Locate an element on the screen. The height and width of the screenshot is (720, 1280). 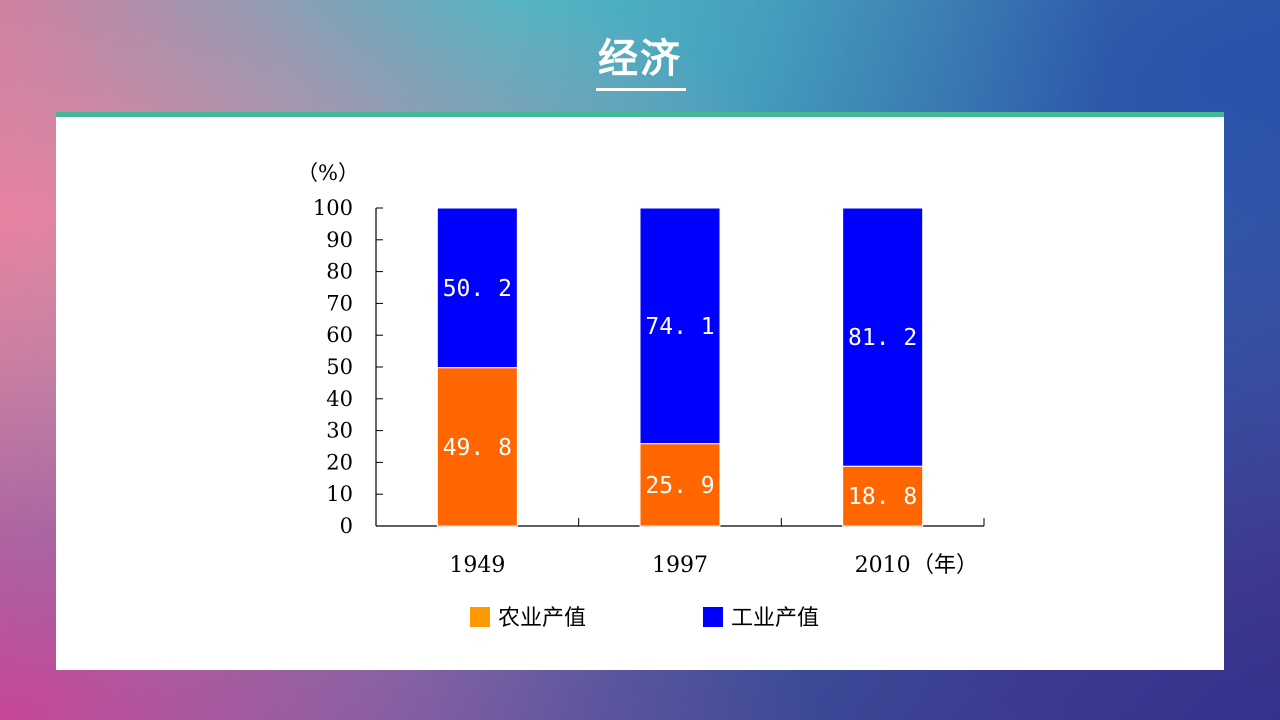
y-tick-label: 100 is located at coordinates (333, 208).